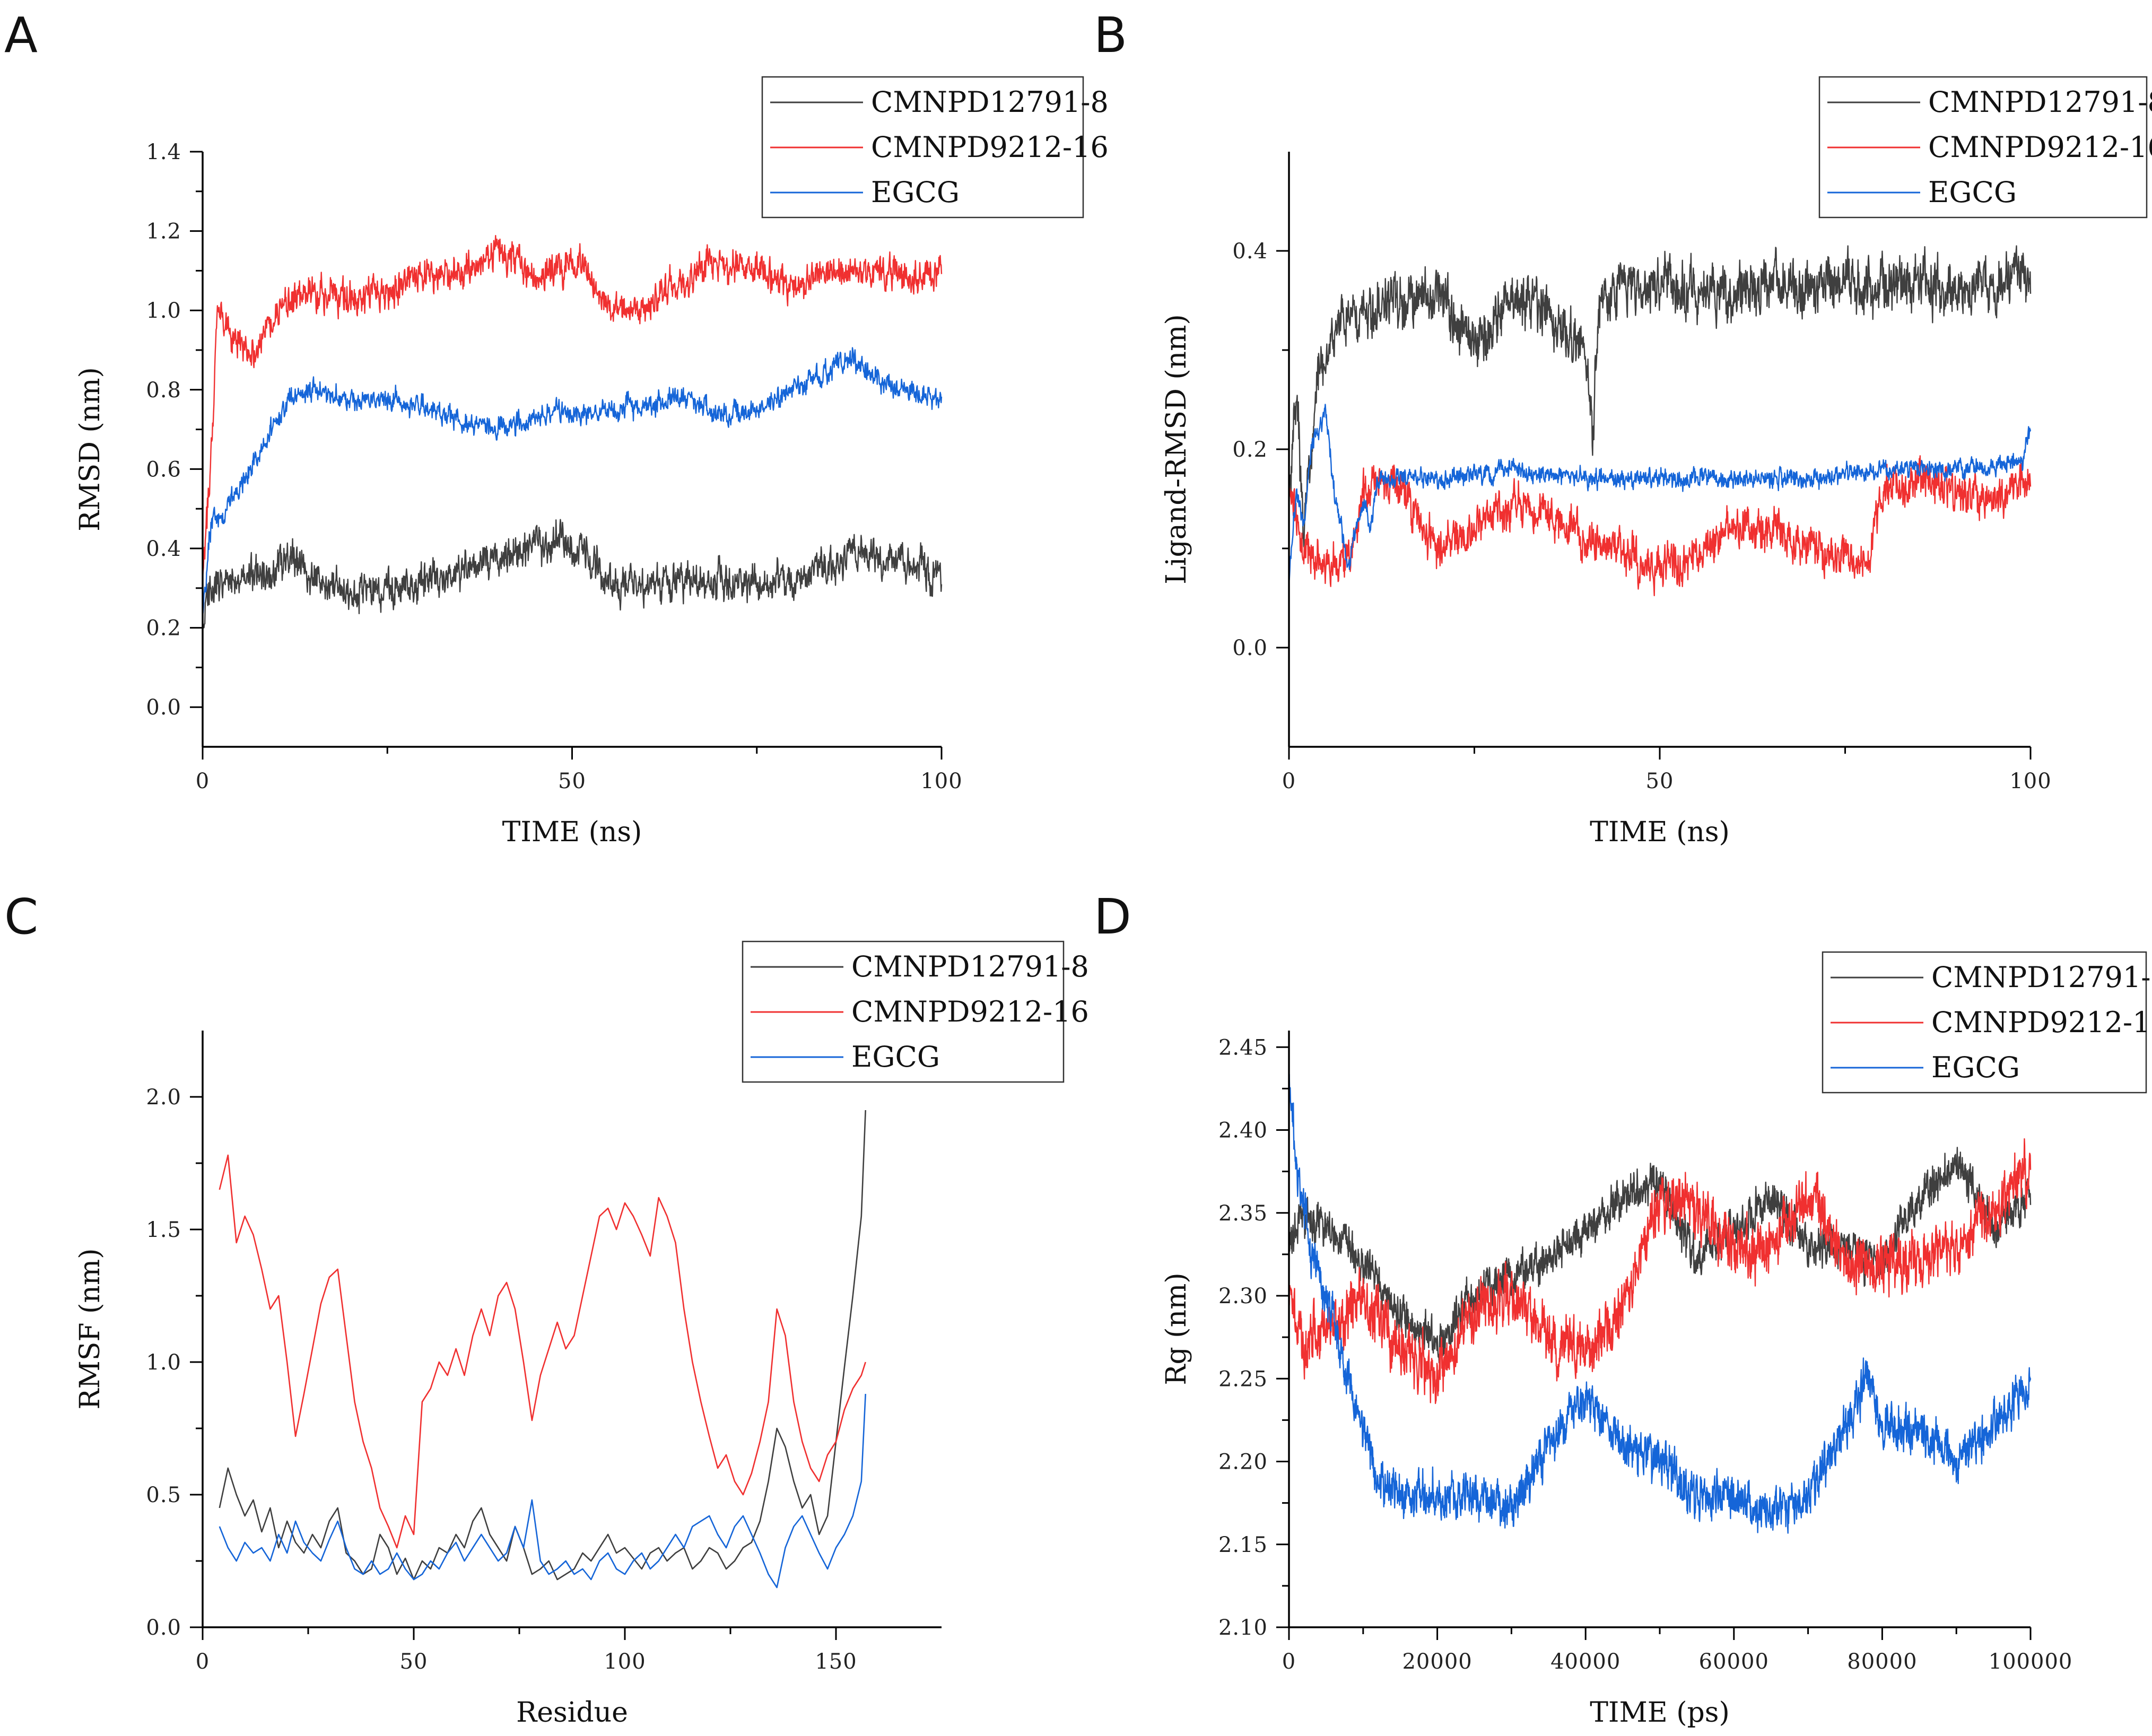 The image size is (2152, 1736). I want to click on y-axis-title: RMSF (nm), so click(90, 1328).